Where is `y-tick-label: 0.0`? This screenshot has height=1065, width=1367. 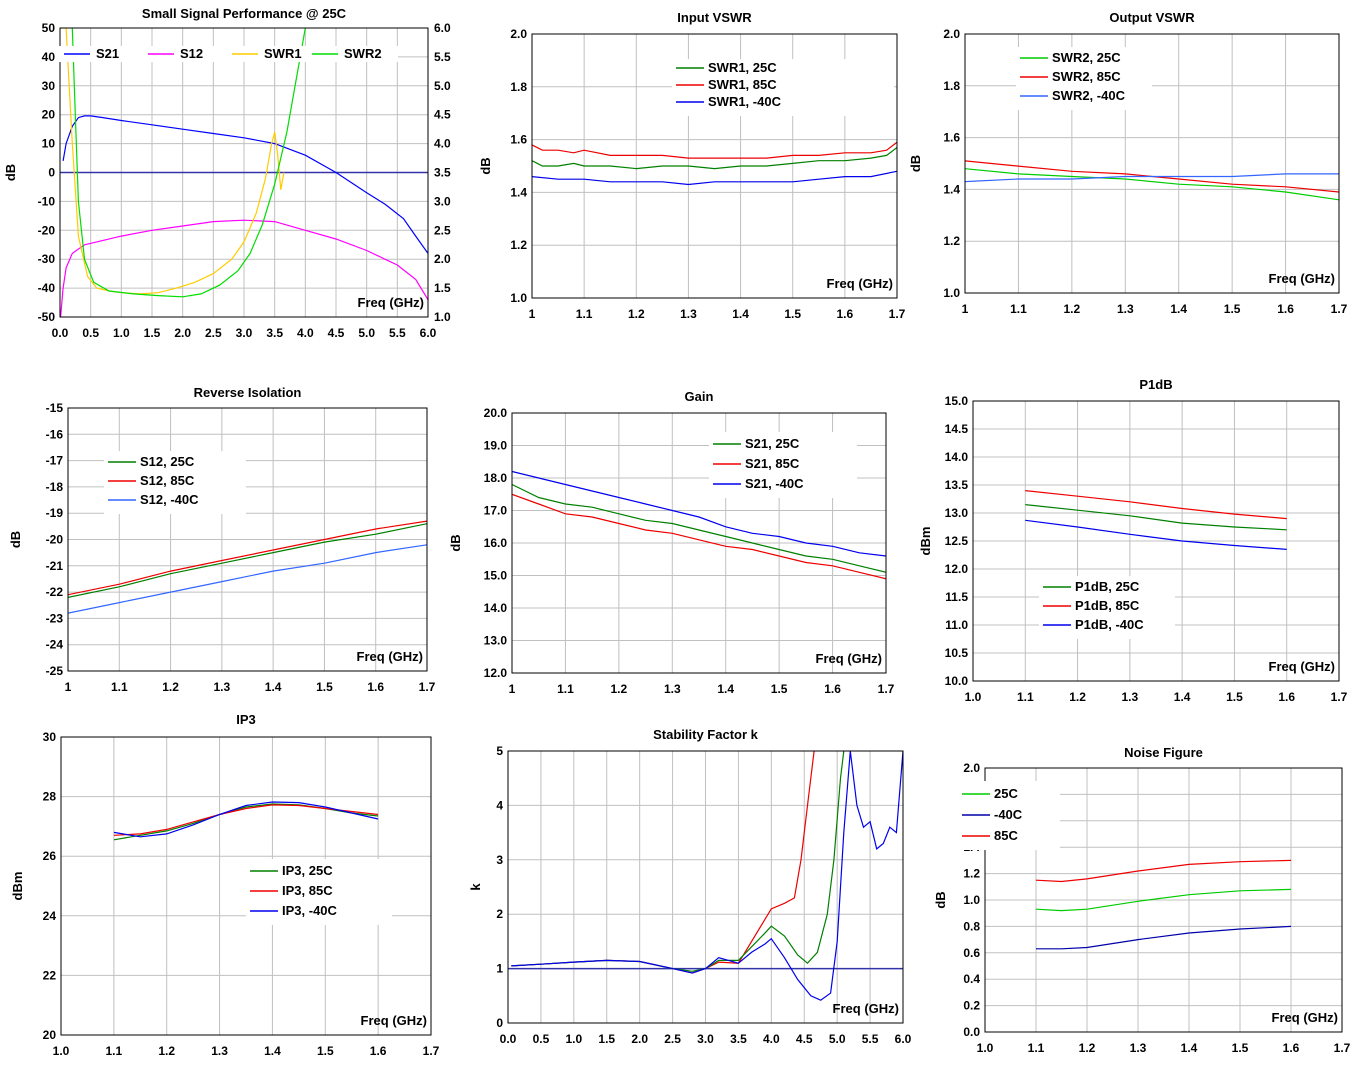 y-tick-label: 0.0 is located at coordinates (971, 1032).